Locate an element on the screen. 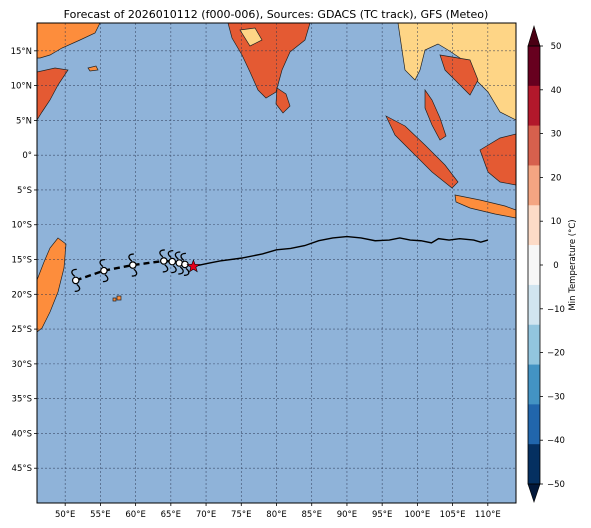 The width and height of the screenshot is (591, 528). colorbar-label: Min Temperature (°C) is located at coordinates (573, 264).